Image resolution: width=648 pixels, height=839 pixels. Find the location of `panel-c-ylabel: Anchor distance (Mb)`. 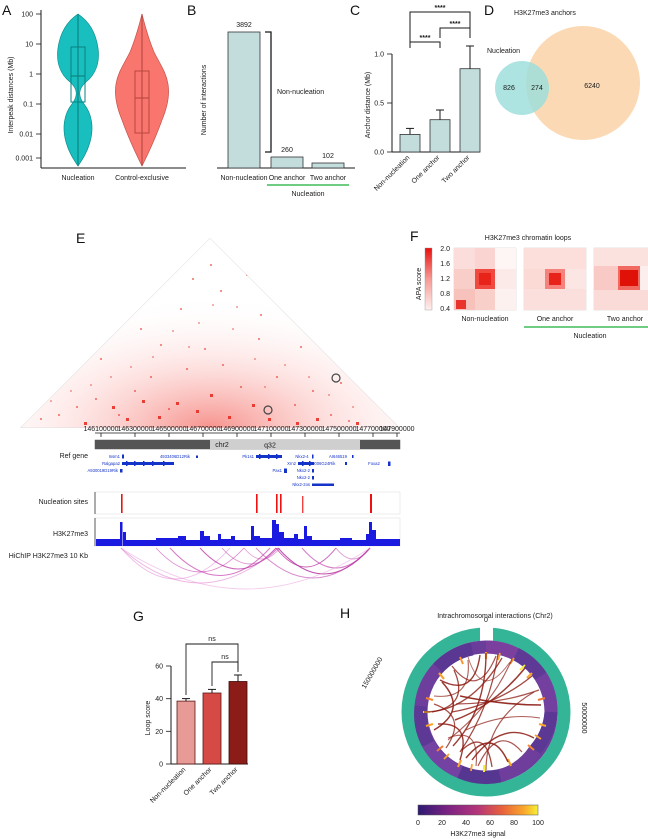

panel-c-ylabel: Anchor distance (Mb) is located at coordinates (368, 105).